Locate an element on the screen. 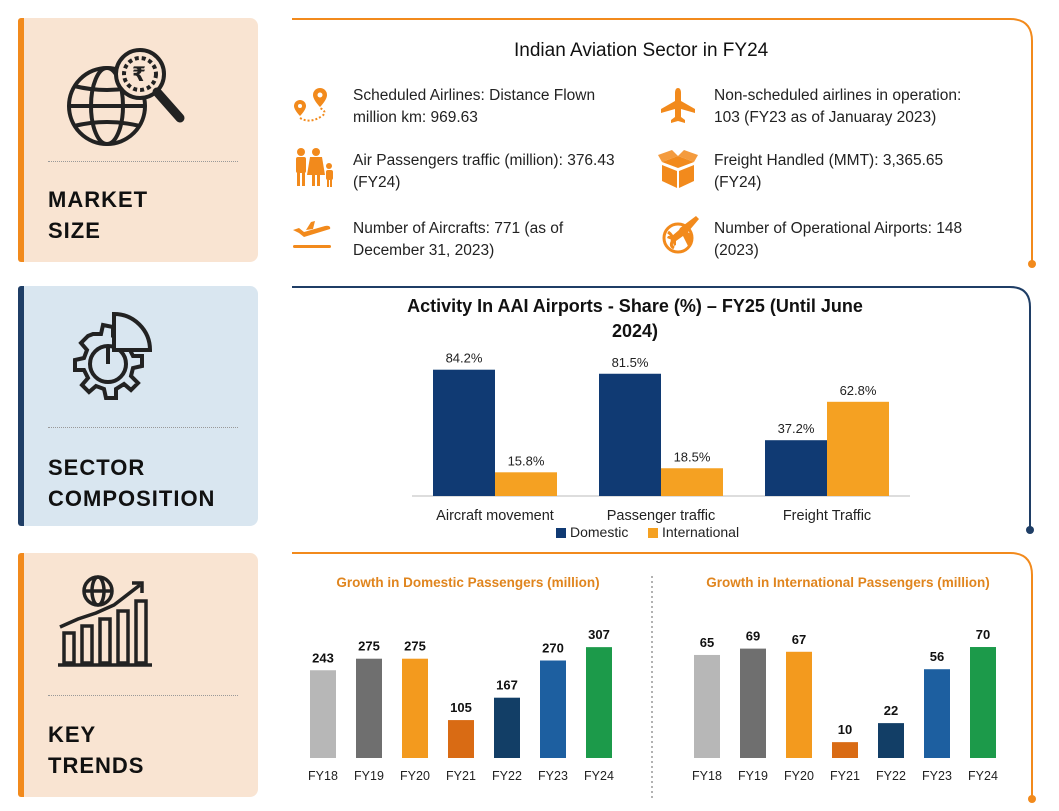 The width and height of the screenshot is (1059, 811). data-label: 15.8% is located at coordinates (526, 460).